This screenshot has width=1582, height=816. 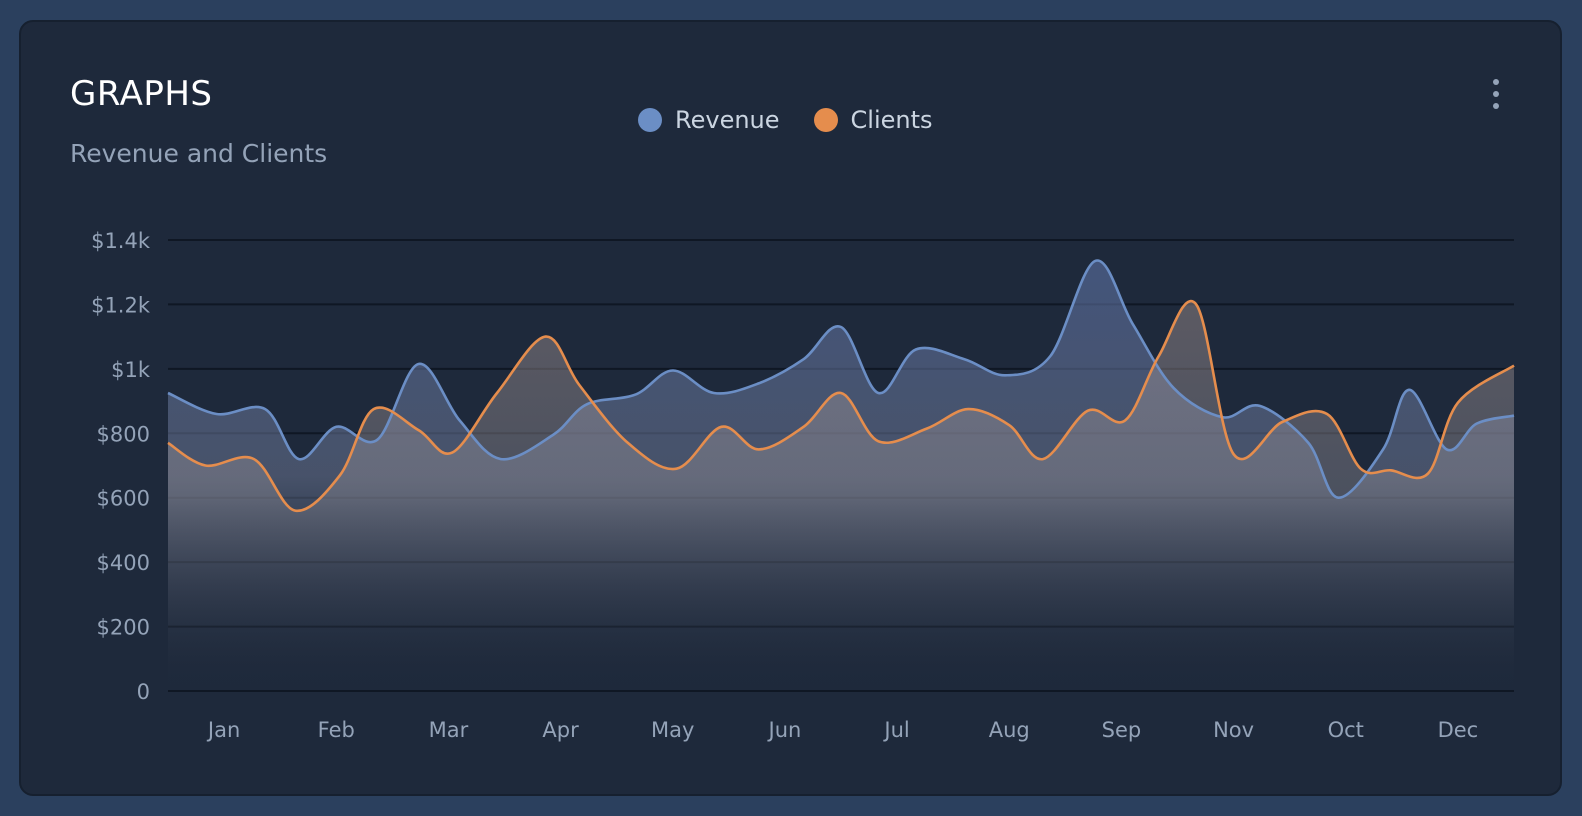 What do you see at coordinates (131, 370) in the screenshot?
I see `y-tick-label: $1k` at bounding box center [131, 370].